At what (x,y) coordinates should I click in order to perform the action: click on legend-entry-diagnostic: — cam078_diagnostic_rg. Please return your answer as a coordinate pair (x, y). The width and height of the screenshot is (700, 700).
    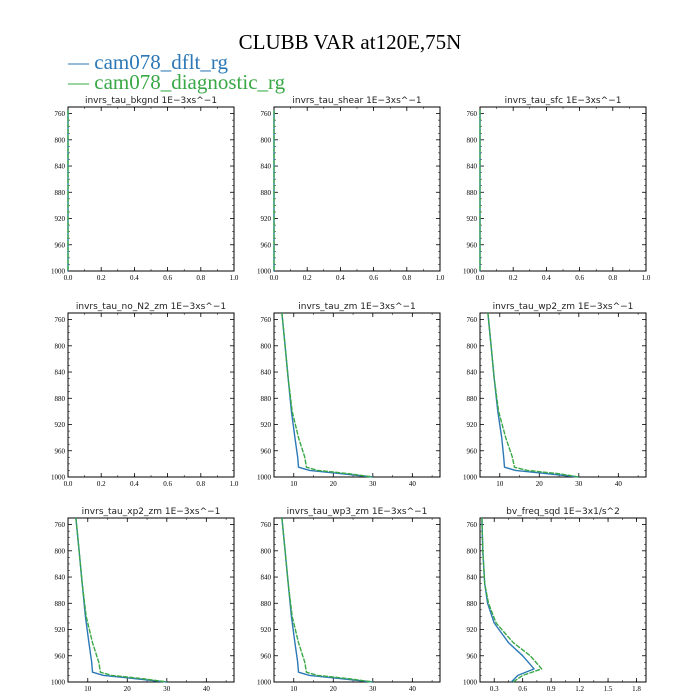
    Looking at the image, I should click on (177, 82).